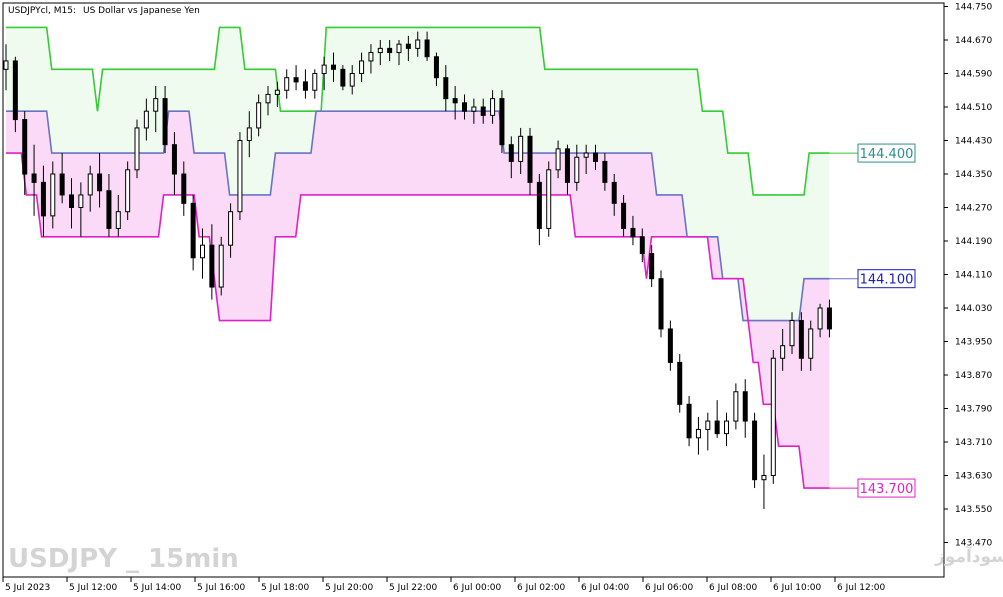 The width and height of the screenshot is (1003, 597). What do you see at coordinates (973, 343) in the screenshot?
I see `y-tick-label: 143.950` at bounding box center [973, 343].